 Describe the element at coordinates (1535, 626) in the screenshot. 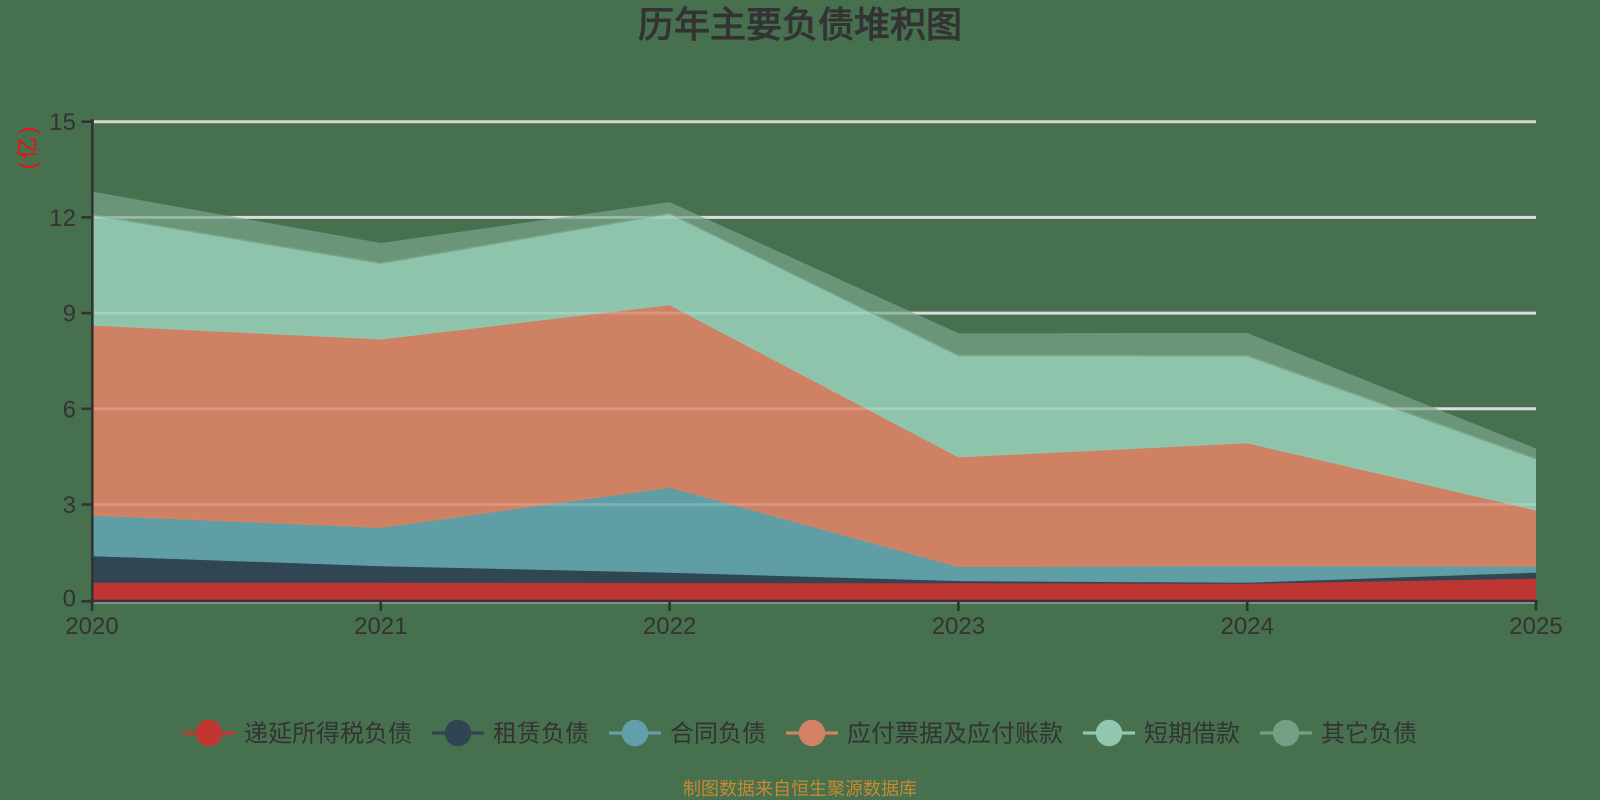

I see `svg-text: 2025` at that location.